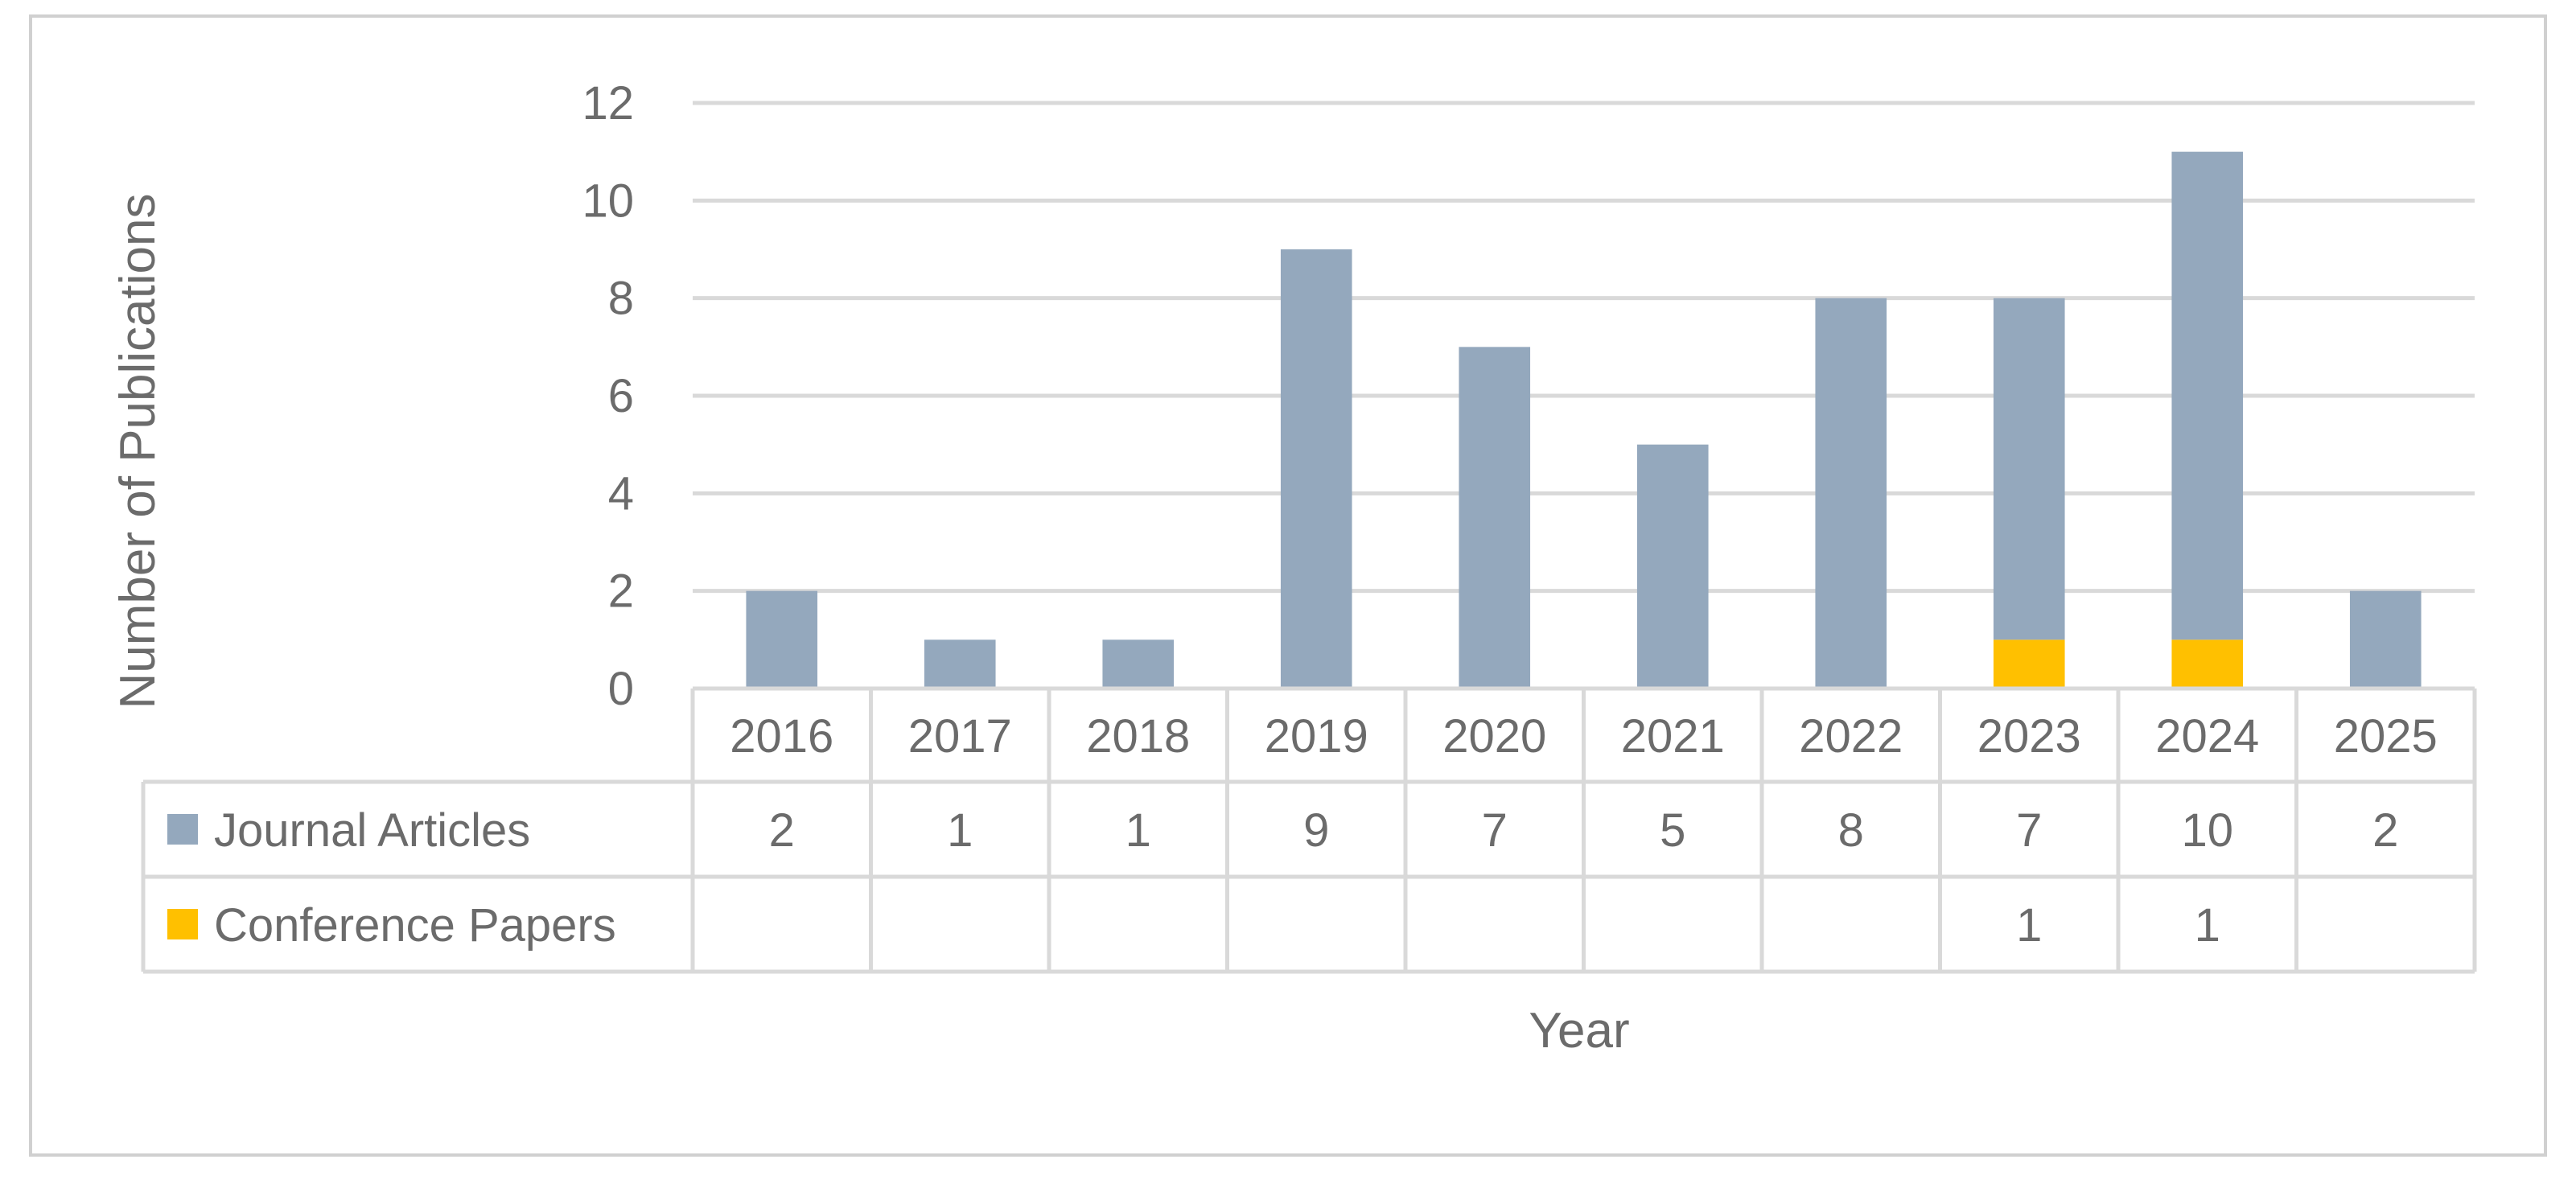  Describe the element at coordinates (138, 451) in the screenshot. I see `y-axis-label: Number of Publications` at that location.